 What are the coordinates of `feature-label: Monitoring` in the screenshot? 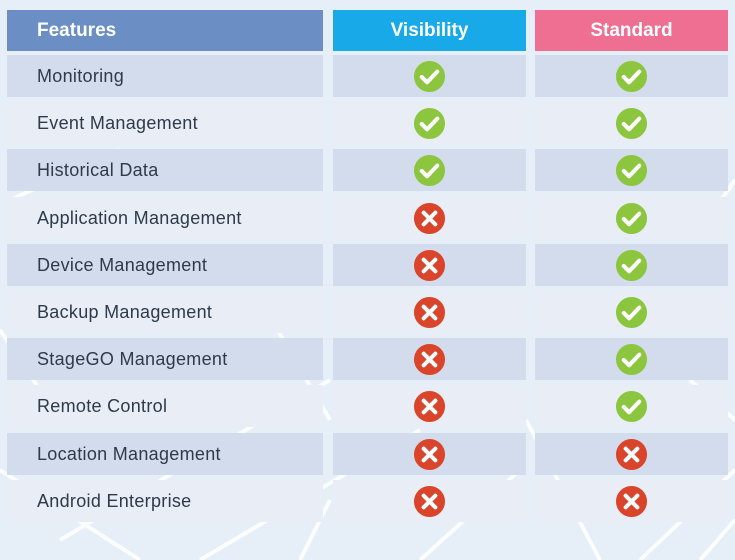 It's located at (165, 76).